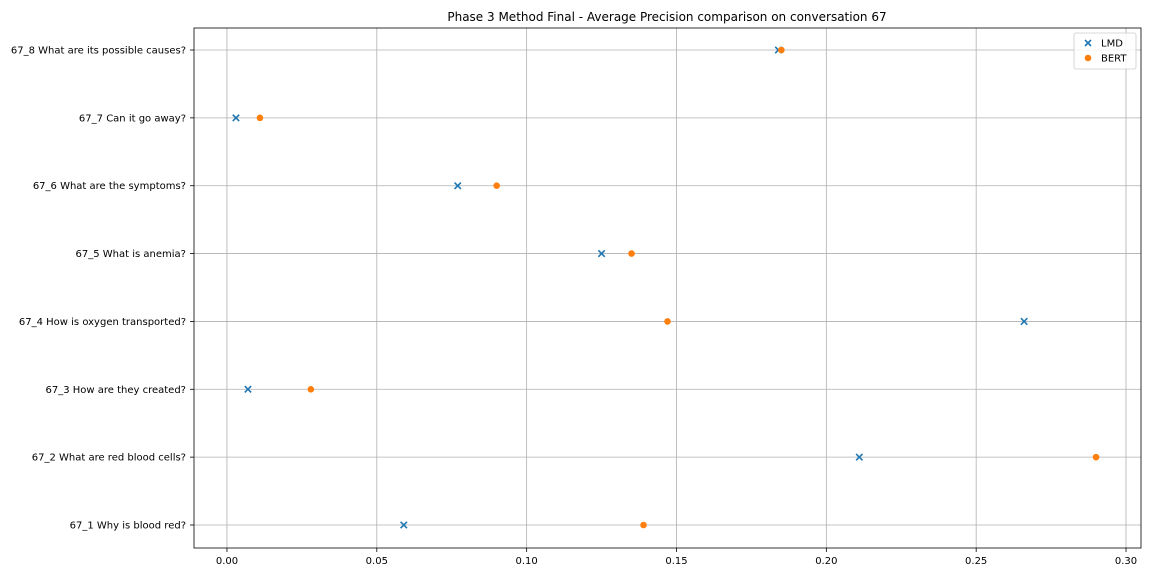 This screenshot has width=1152, height=576. I want to click on legend-label: BERT, so click(1114, 59).